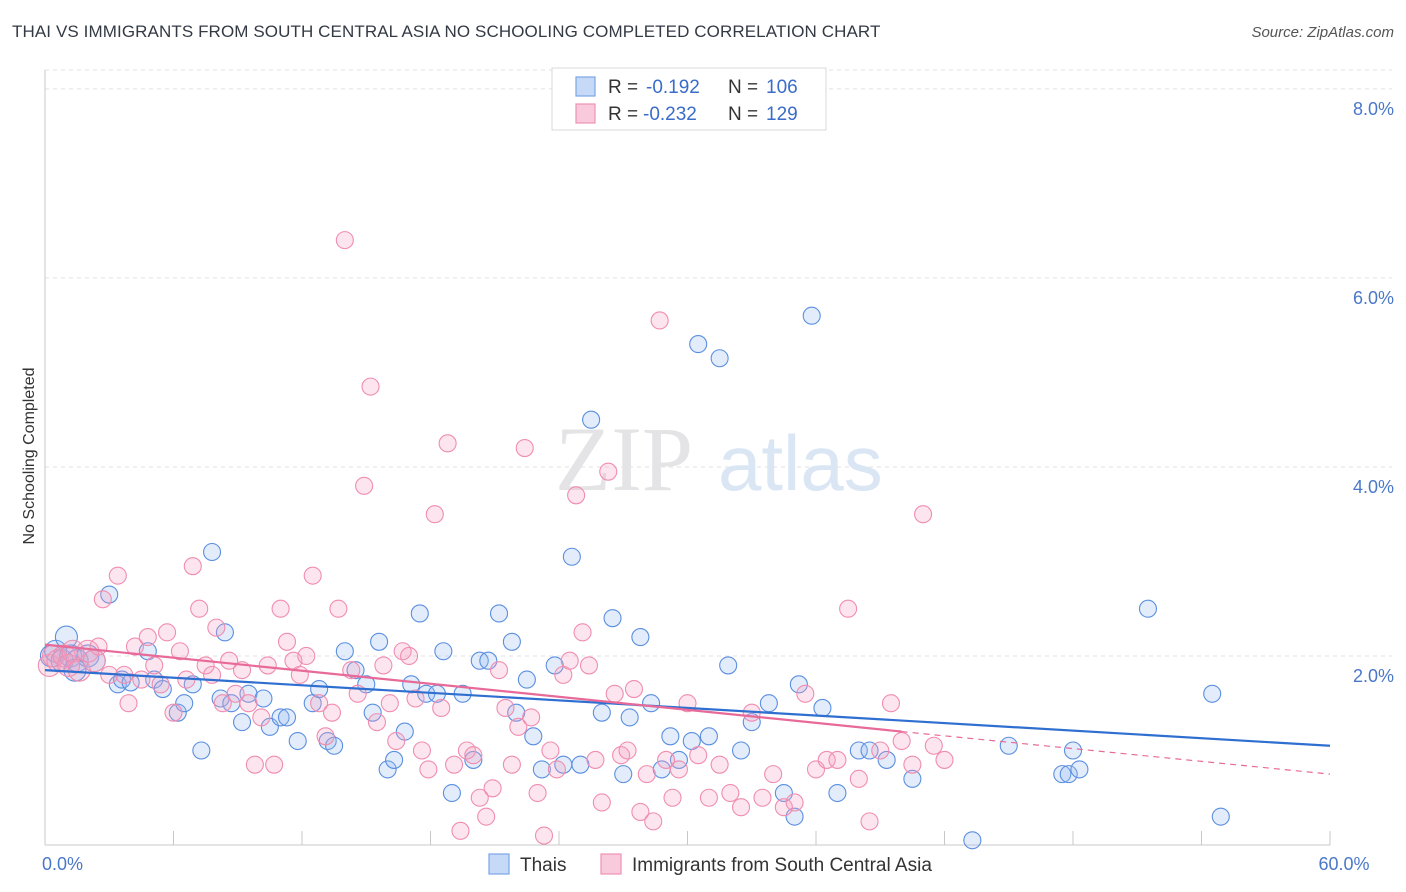 The height and width of the screenshot is (892, 1406). I want to click on series-legend-swatch-immigrants, so click(611, 864).